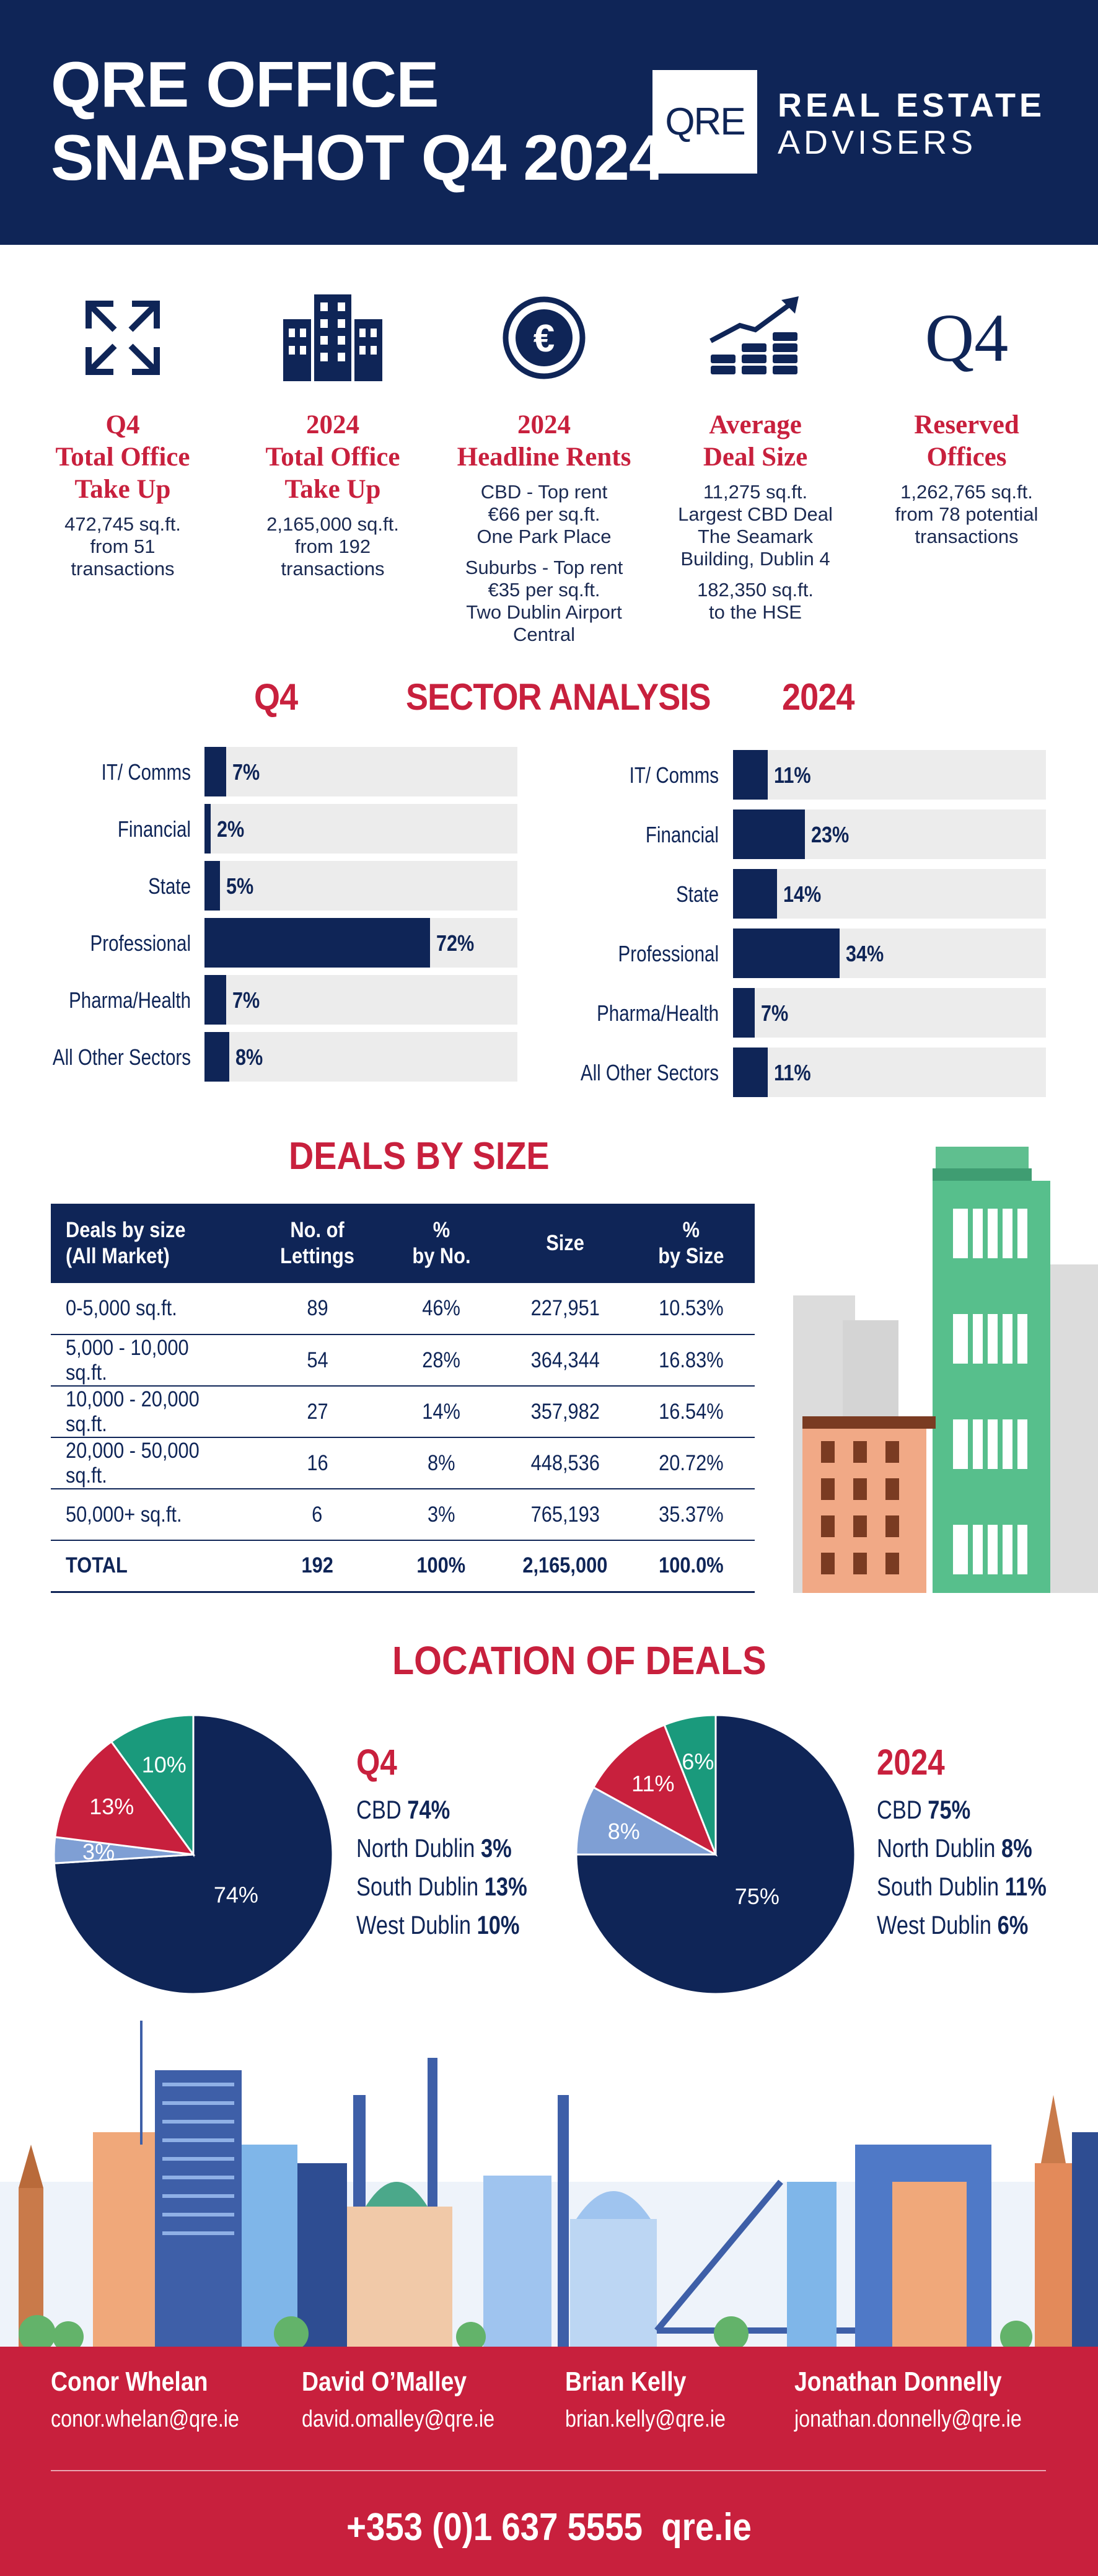 Image resolution: width=1098 pixels, height=2576 pixels. What do you see at coordinates (565, 1360) in the screenshot?
I see `table-cell: 364,344` at bounding box center [565, 1360].